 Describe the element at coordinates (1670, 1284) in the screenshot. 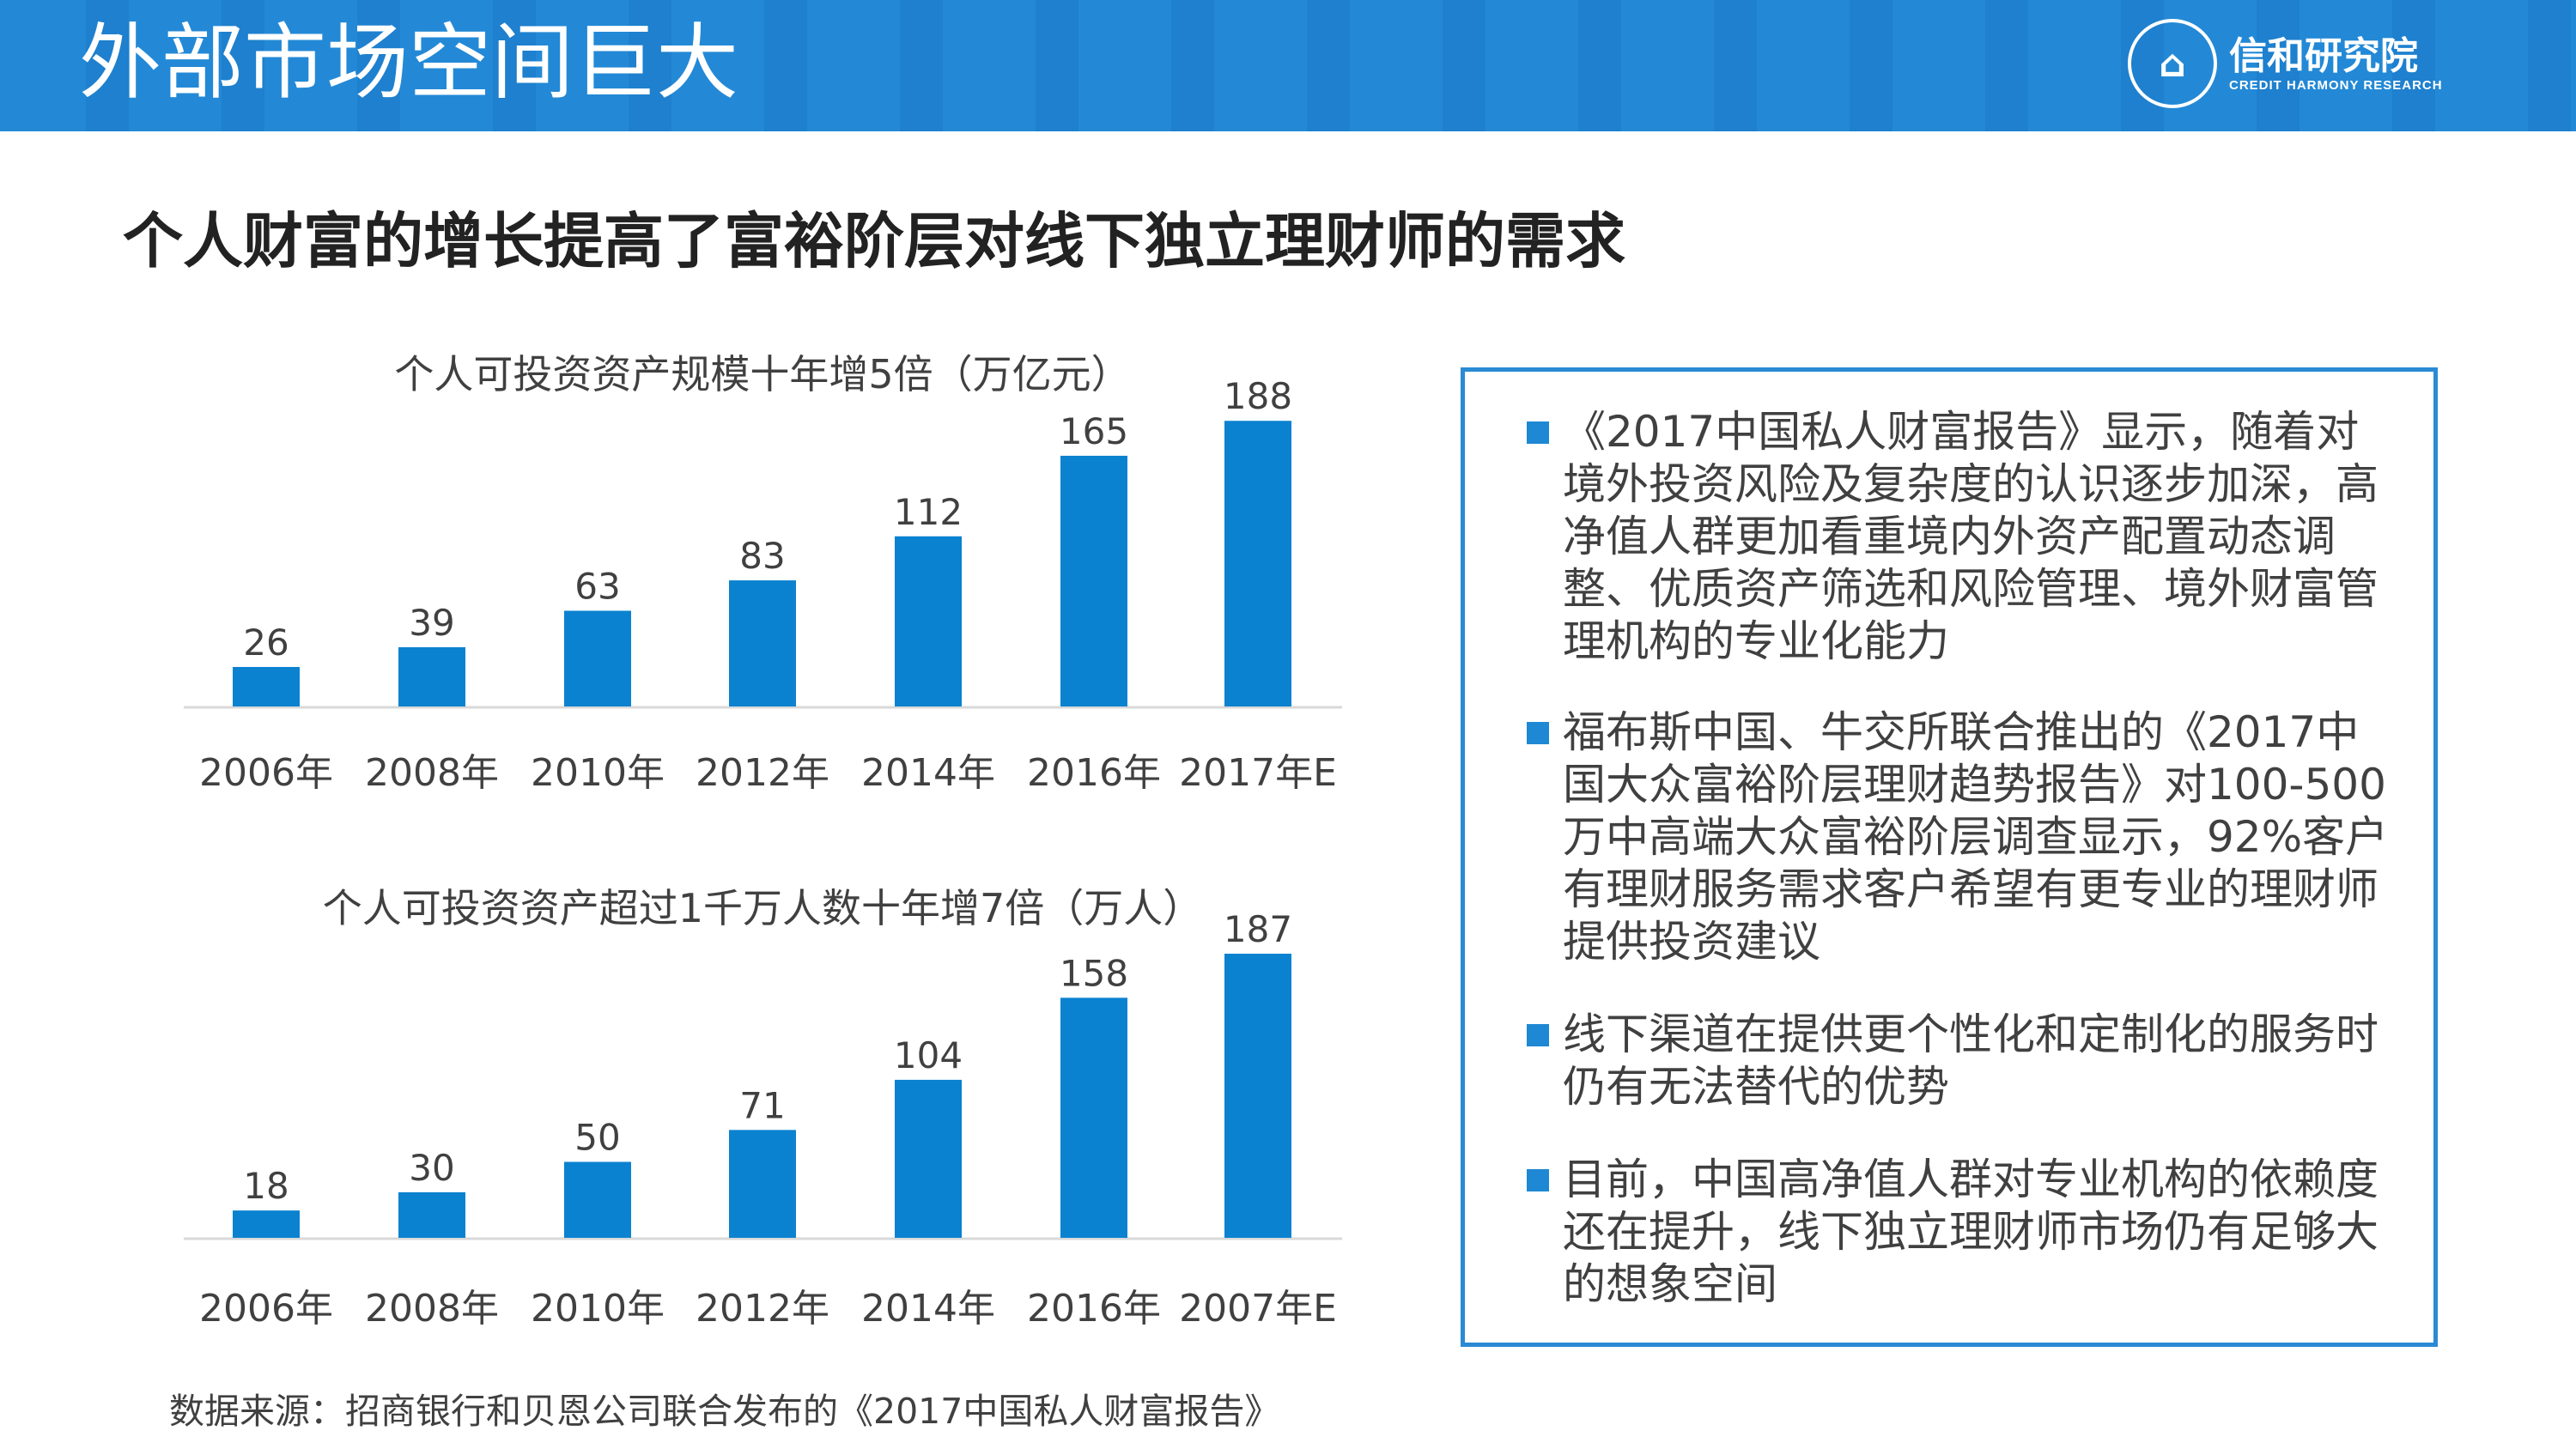

I see `bullet-text-line: 的想象空间` at that location.